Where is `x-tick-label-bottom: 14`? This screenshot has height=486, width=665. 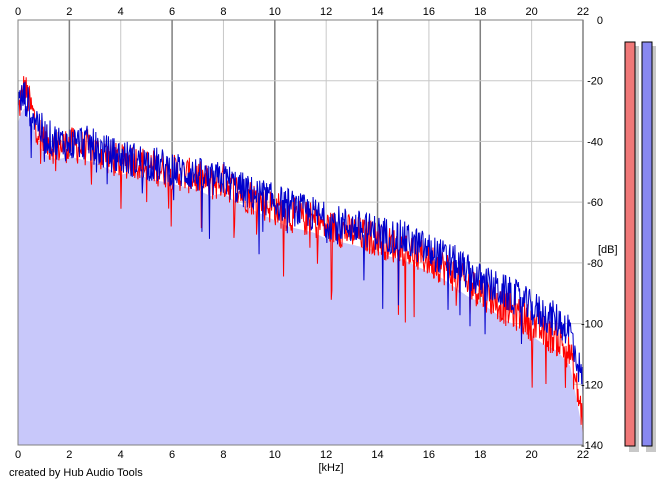 x-tick-label-bottom: 14 is located at coordinates (377, 455).